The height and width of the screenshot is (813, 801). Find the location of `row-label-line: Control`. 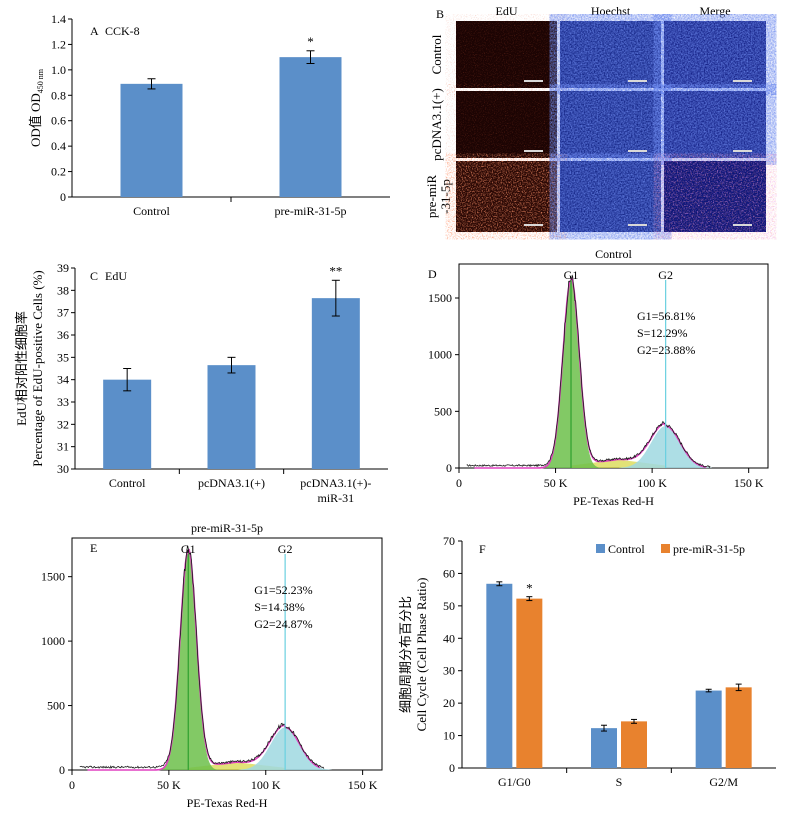

row-label-line: Control is located at coordinates (436, 54).